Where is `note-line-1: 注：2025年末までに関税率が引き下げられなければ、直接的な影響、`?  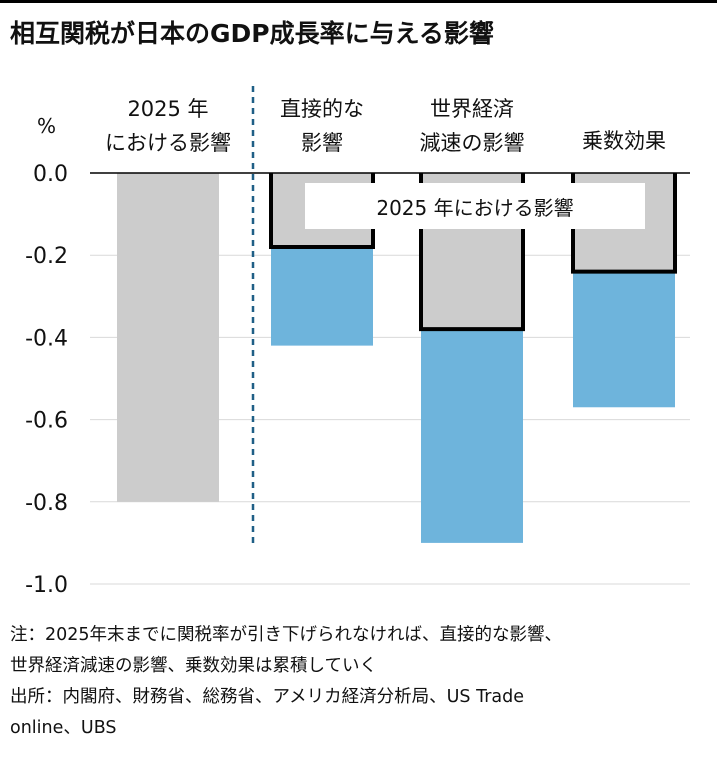
note-line-1: 注：2025年末までに関税率が引き下げられなければ、直接的な影響、 is located at coordinates (286, 635).